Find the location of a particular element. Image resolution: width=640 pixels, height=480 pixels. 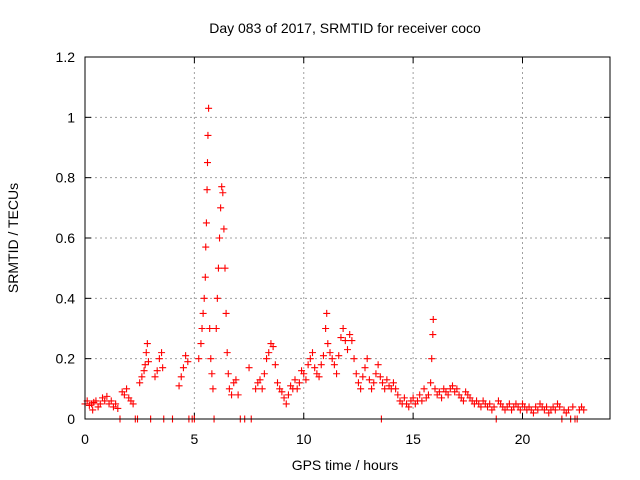

y-tick-label: 0.2 is located at coordinates (66, 359).